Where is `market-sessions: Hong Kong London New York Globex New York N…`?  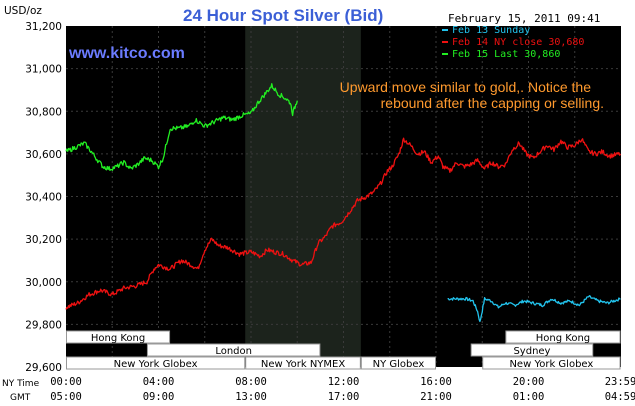
market-sessions: Hong Kong London New York Globex New York N… is located at coordinates (343, 350).